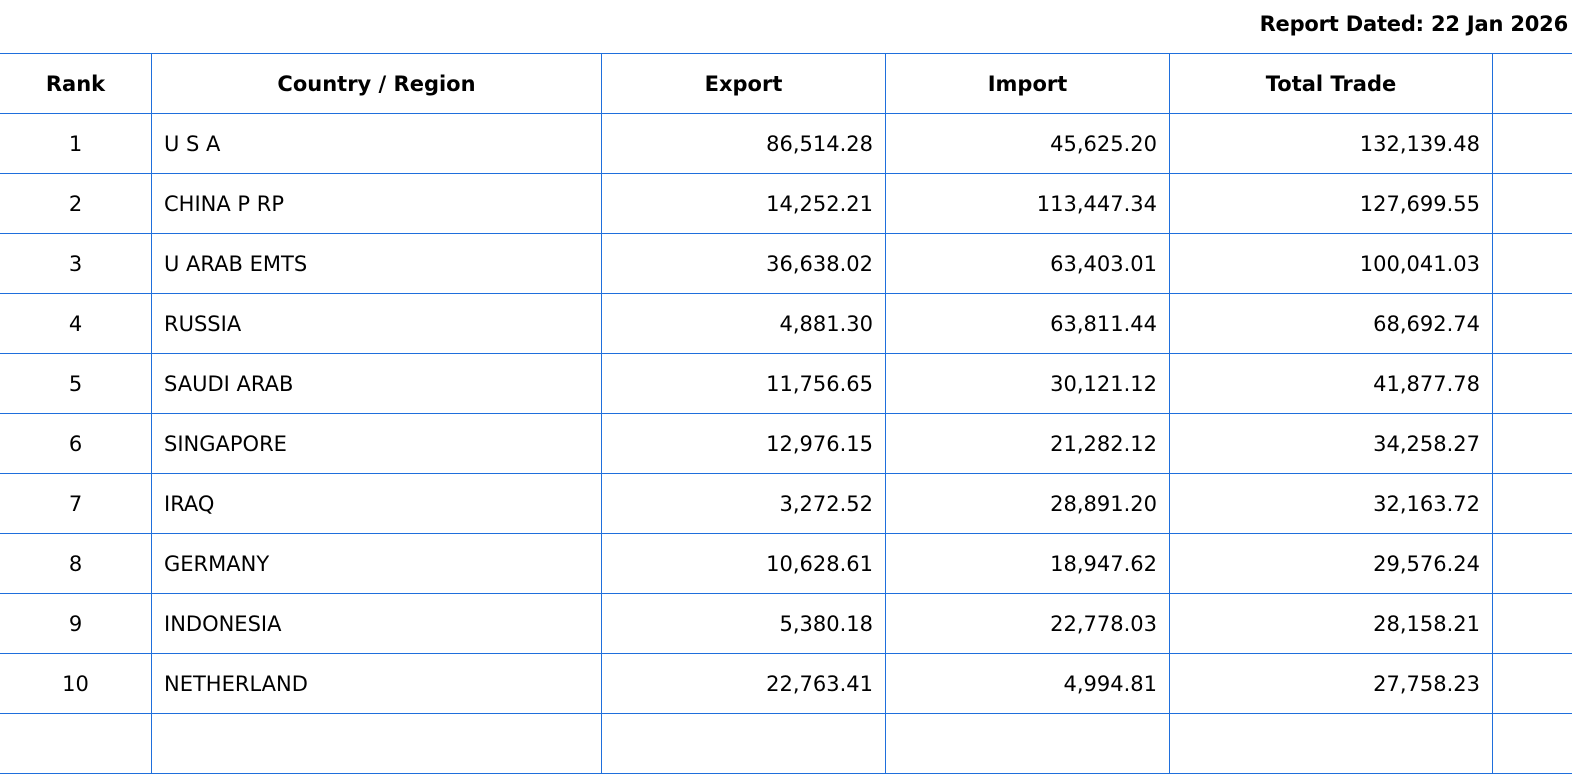  Describe the element at coordinates (1331, 324) in the screenshot. I see `cell-total-trade: 68,692.74` at that location.